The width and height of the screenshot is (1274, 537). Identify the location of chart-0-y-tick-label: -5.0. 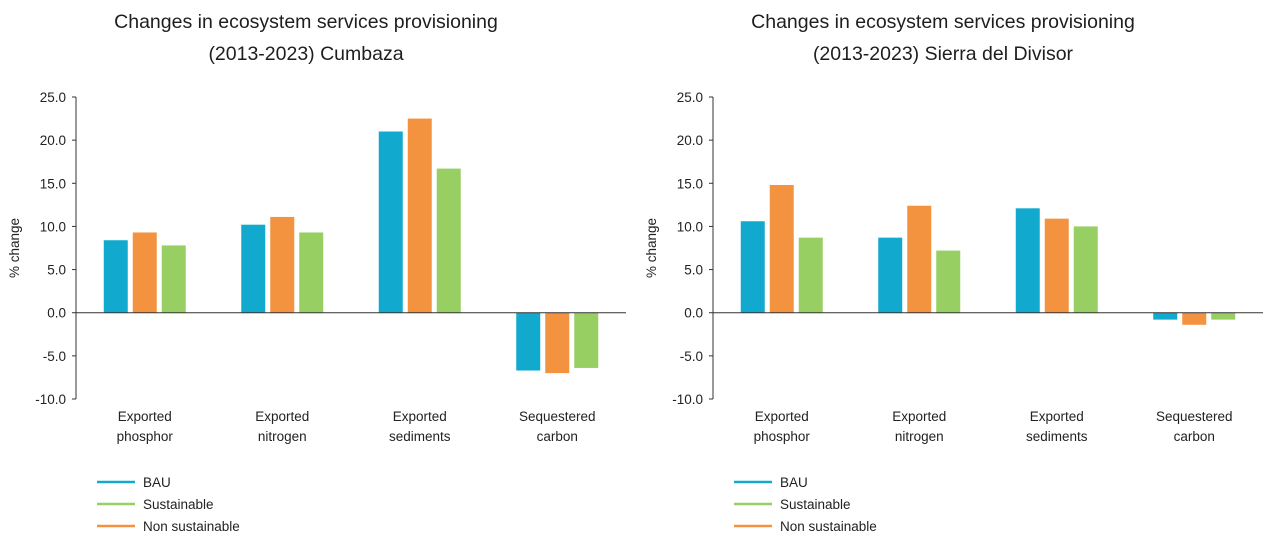
(54, 356).